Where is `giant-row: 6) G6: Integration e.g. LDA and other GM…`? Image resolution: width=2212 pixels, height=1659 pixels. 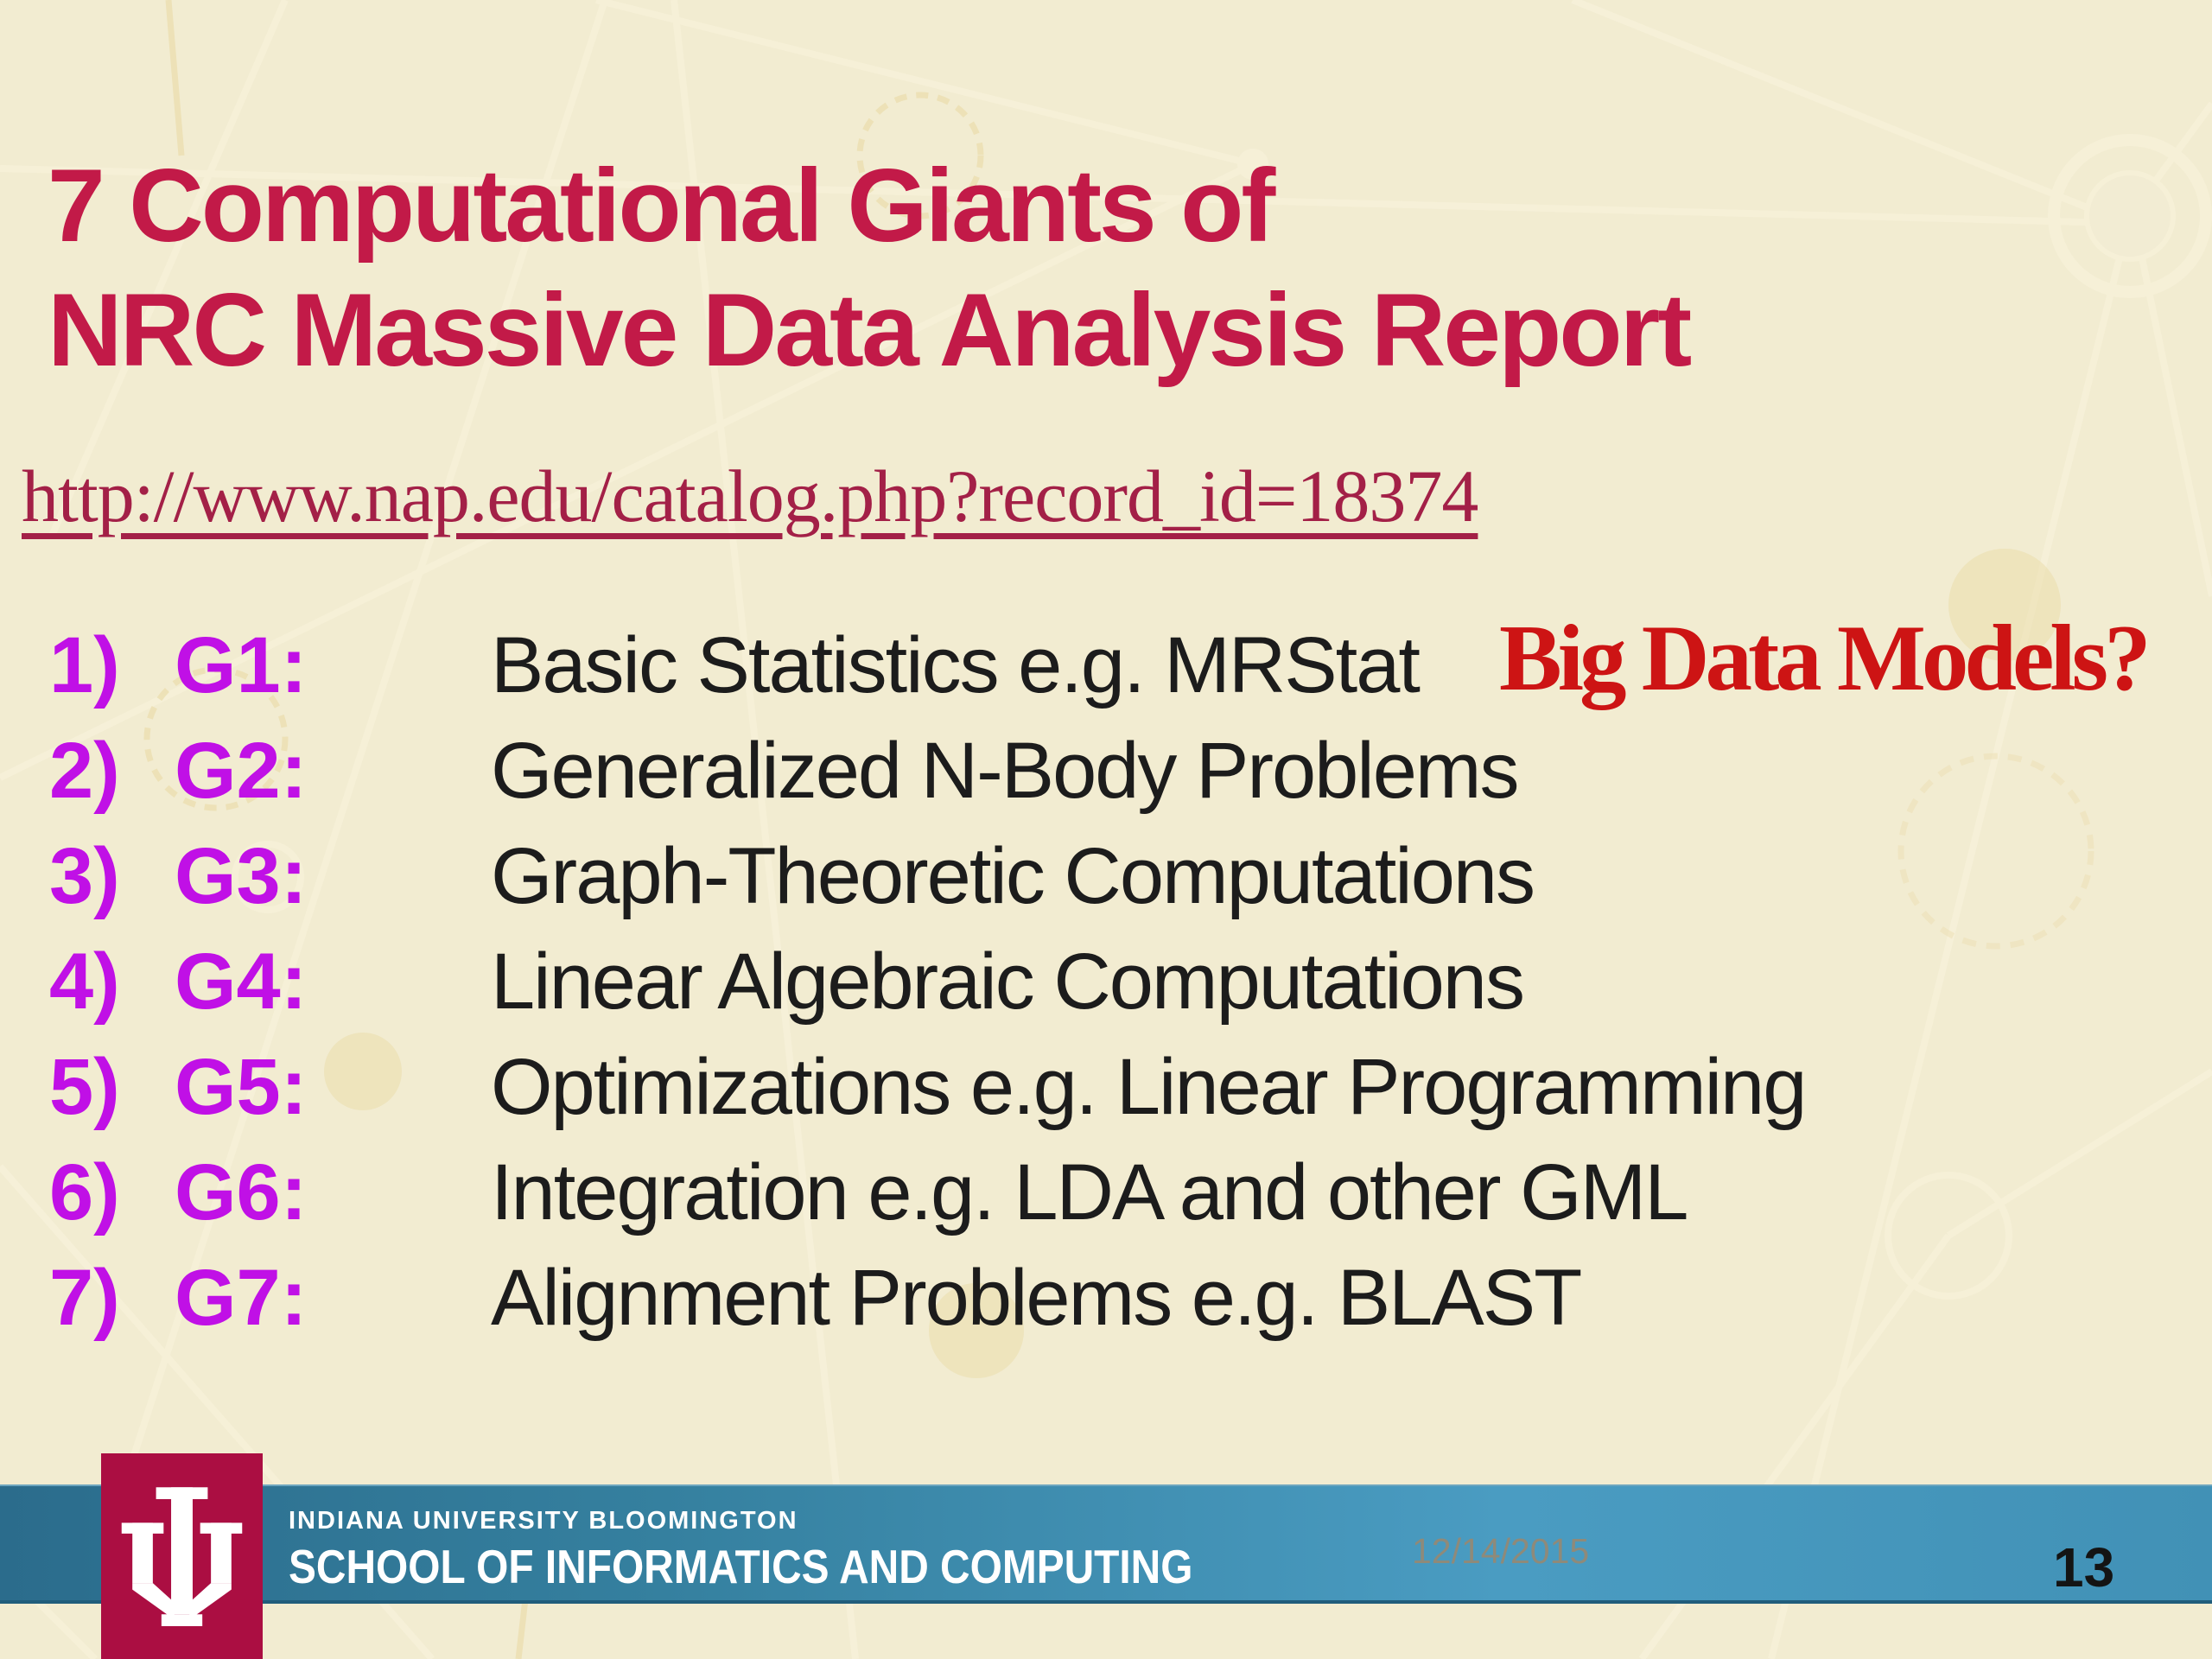 giant-row: 6) G6: Integration e.g. LDA and other GM… is located at coordinates (978, 1192).